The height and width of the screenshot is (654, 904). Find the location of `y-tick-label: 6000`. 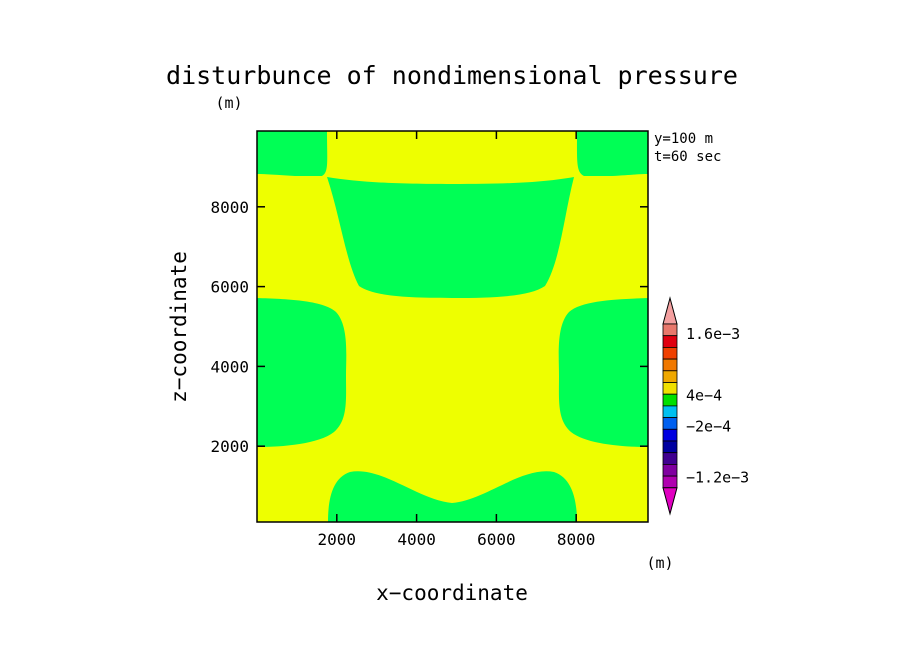

y-tick-label: 6000 is located at coordinates (229, 287).